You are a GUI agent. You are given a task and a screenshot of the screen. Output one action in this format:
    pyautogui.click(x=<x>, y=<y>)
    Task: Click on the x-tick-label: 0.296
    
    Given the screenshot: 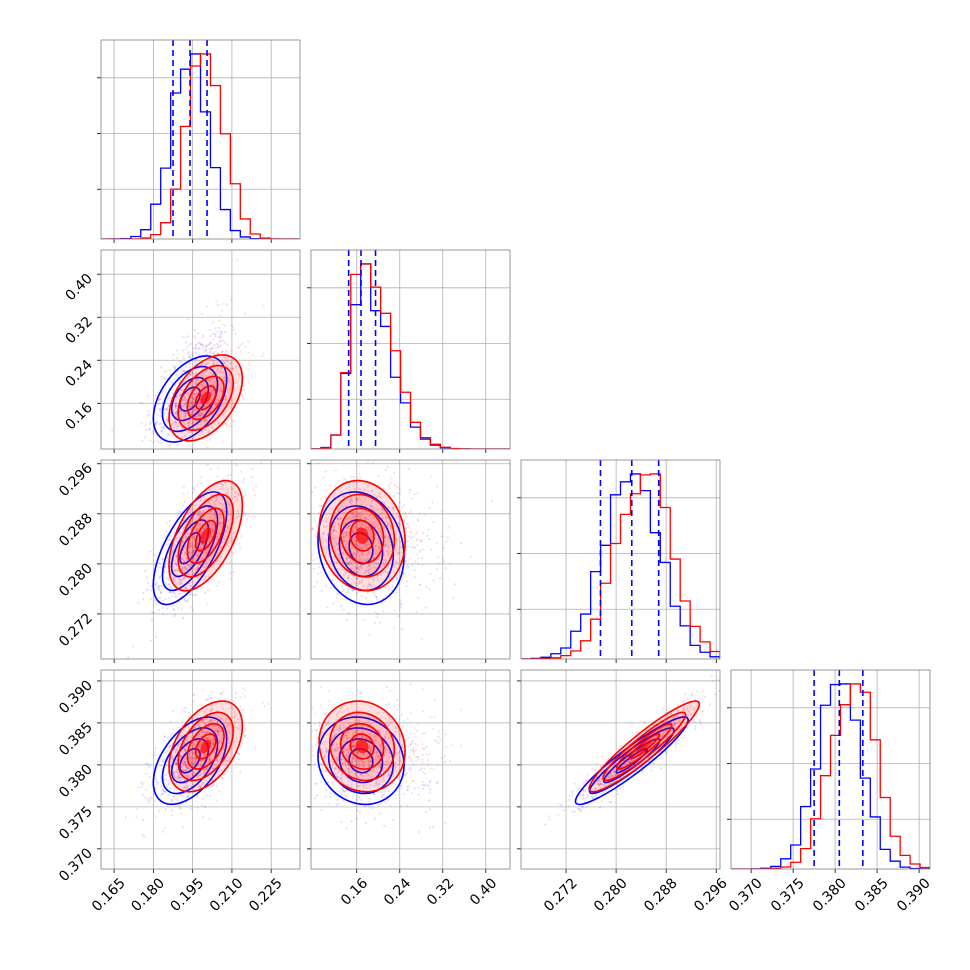 What is the action you would take?
    pyautogui.click(x=711, y=895)
    